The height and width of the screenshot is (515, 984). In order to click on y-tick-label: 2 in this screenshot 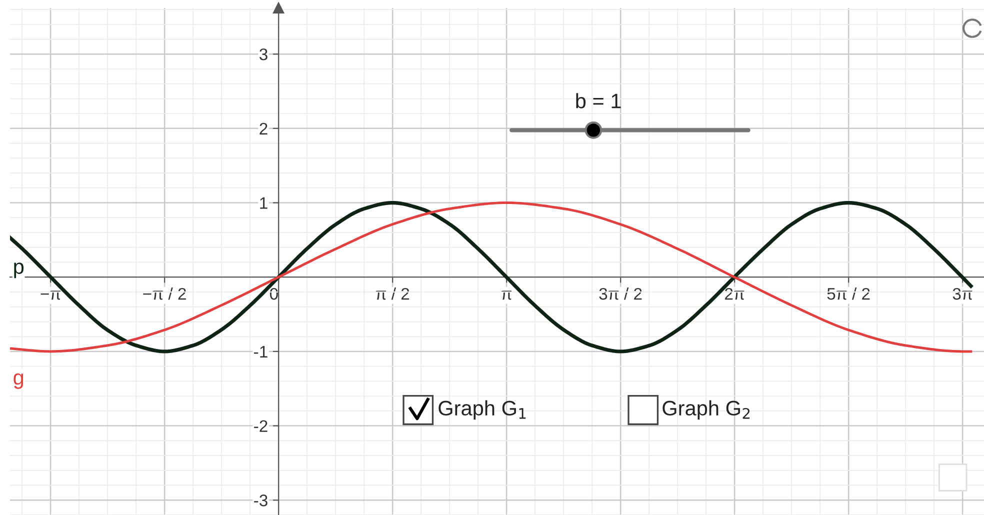, I will do `click(264, 128)`.